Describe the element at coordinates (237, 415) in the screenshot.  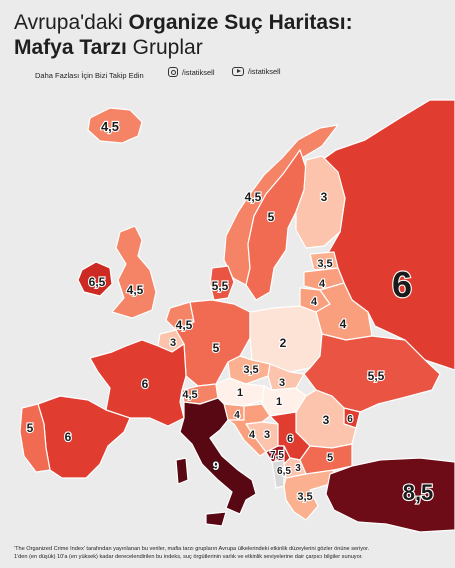
I see `label-slovenia: 4` at that location.